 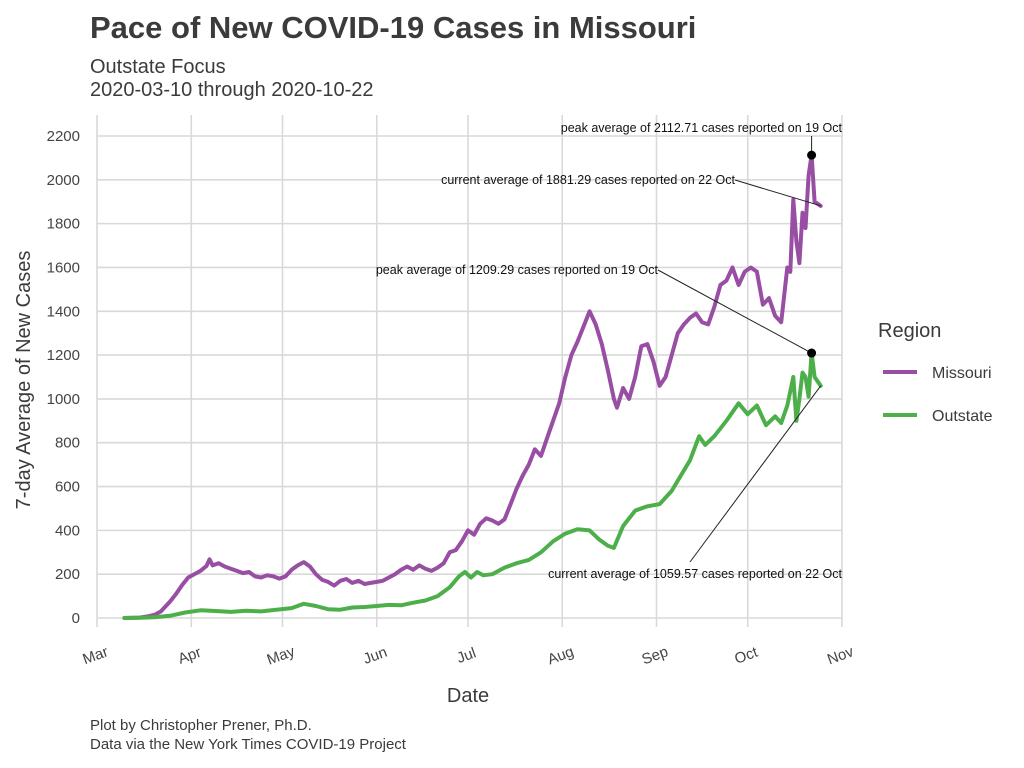 What do you see at coordinates (63, 180) in the screenshot?
I see `y-tick-label-2000: 2000` at bounding box center [63, 180].